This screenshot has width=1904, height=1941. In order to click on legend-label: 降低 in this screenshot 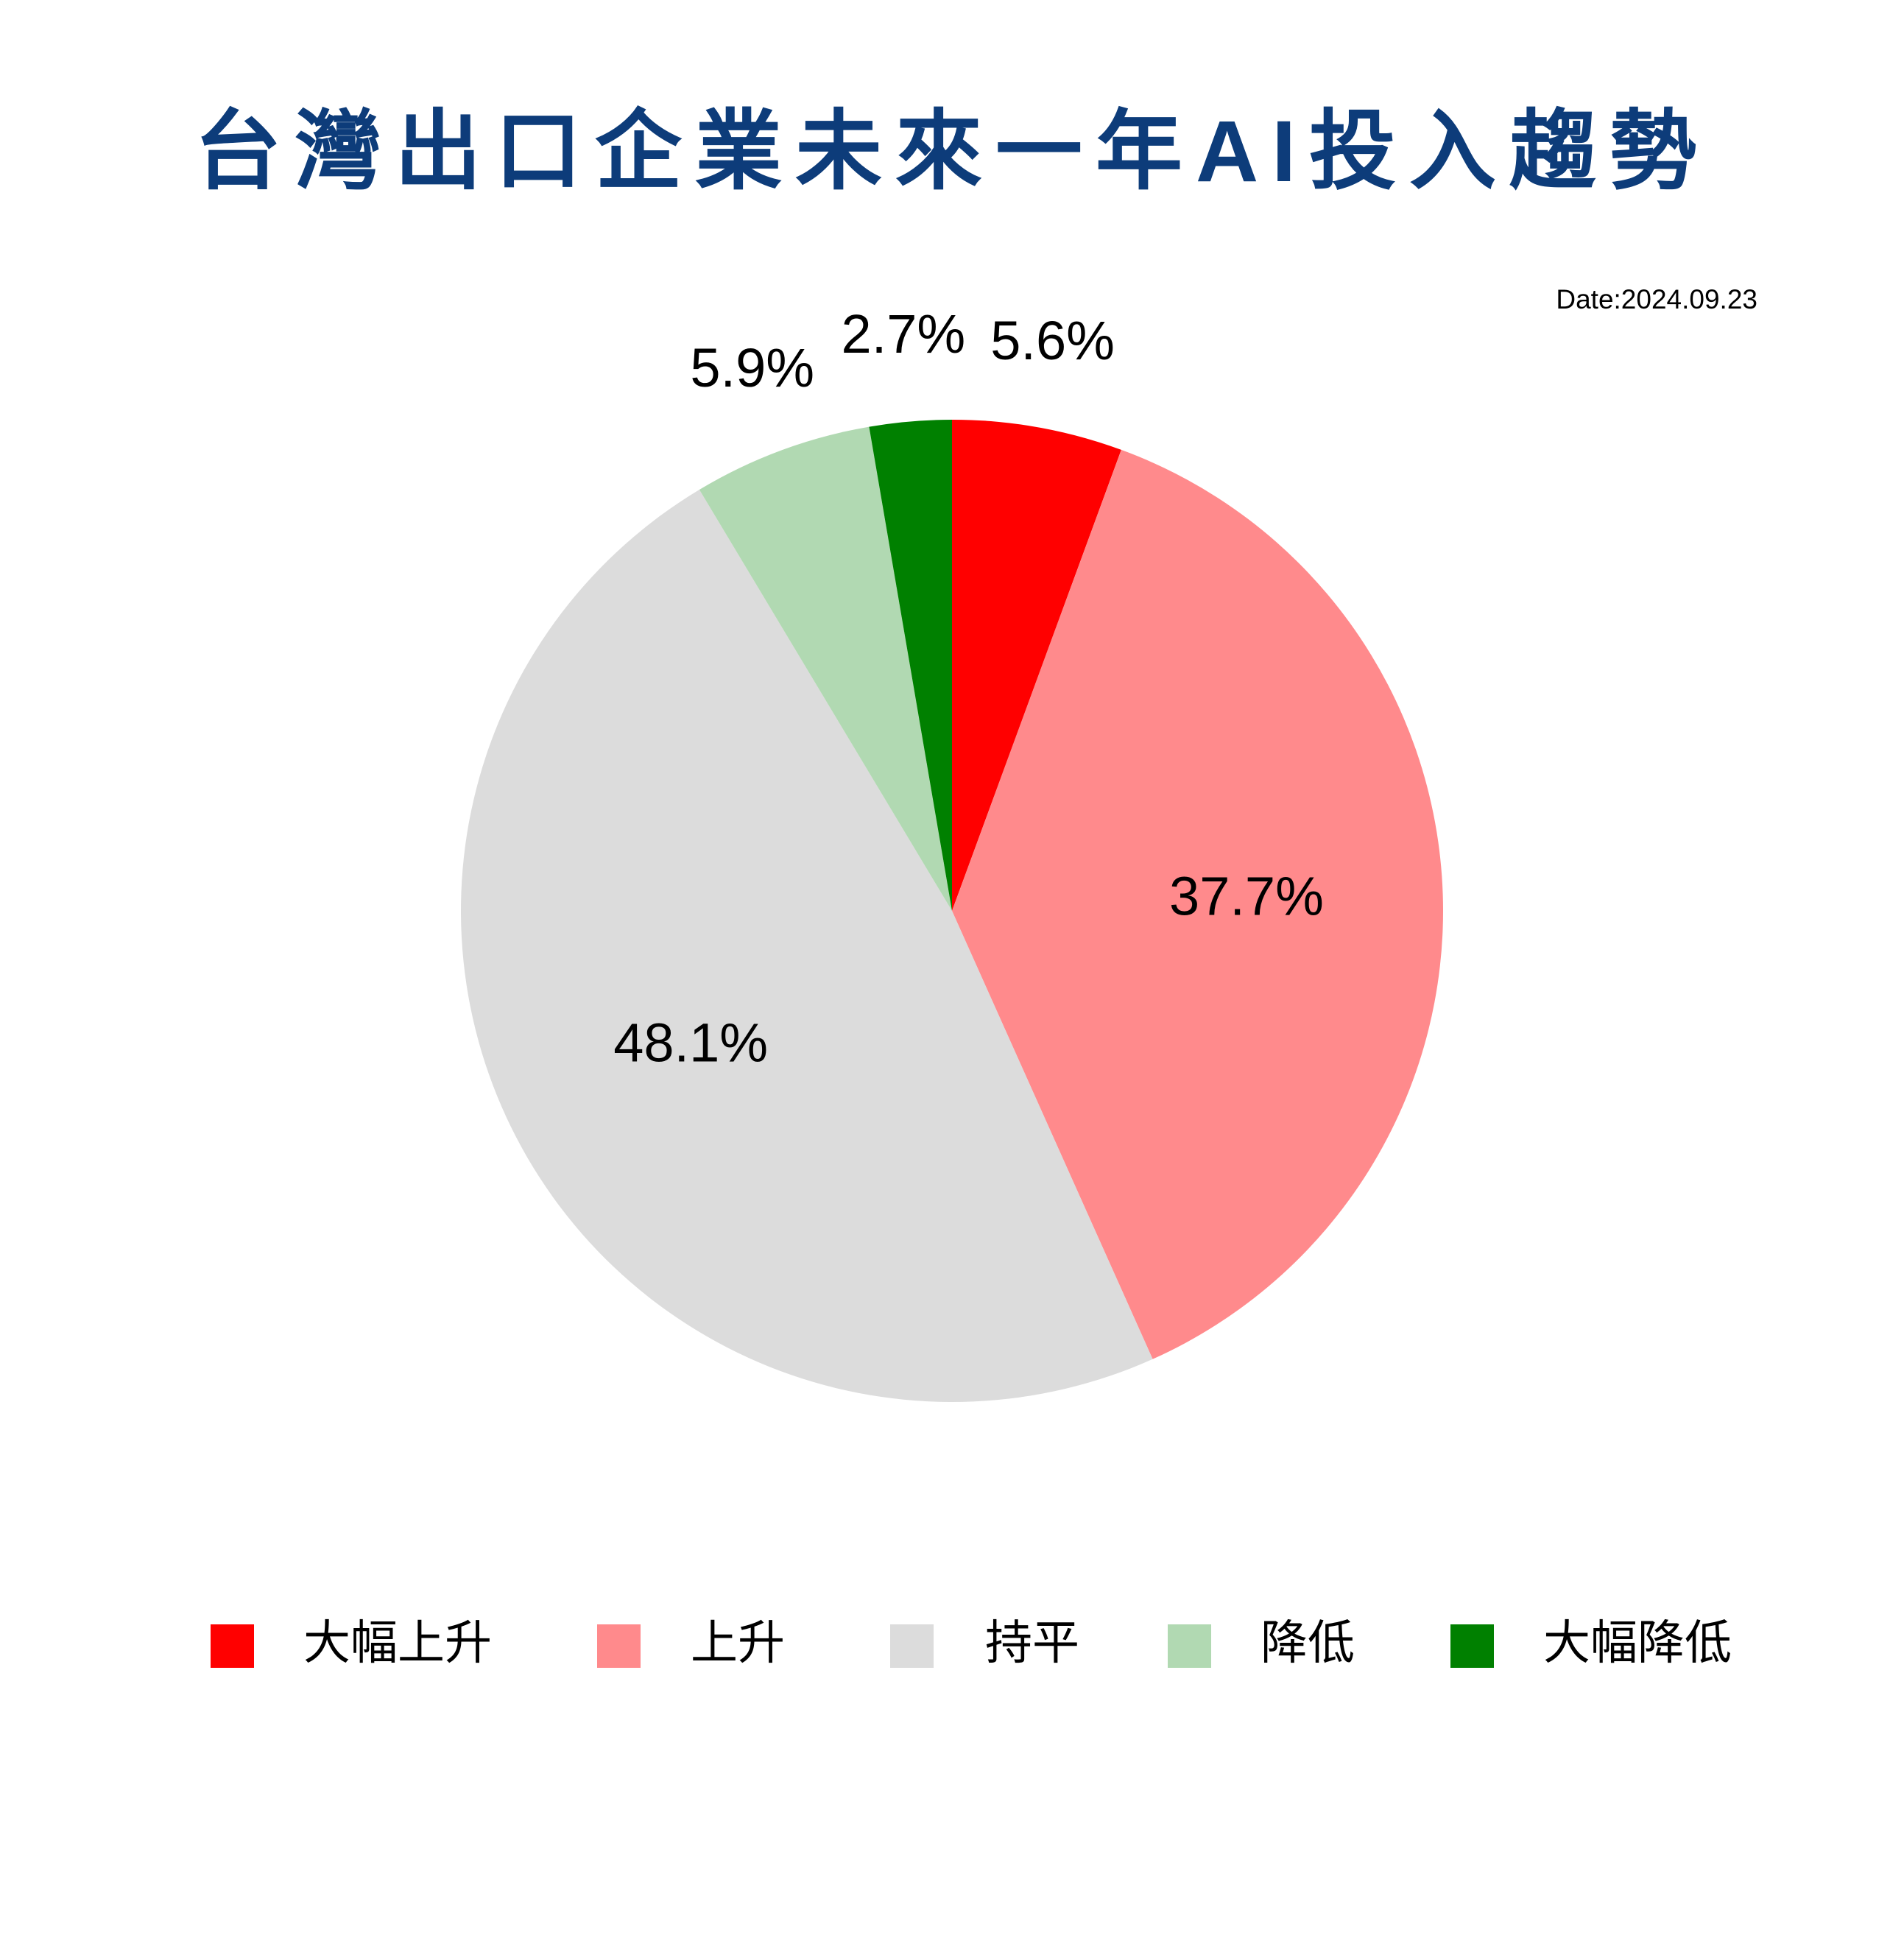, I will do `click(1308, 1642)`.